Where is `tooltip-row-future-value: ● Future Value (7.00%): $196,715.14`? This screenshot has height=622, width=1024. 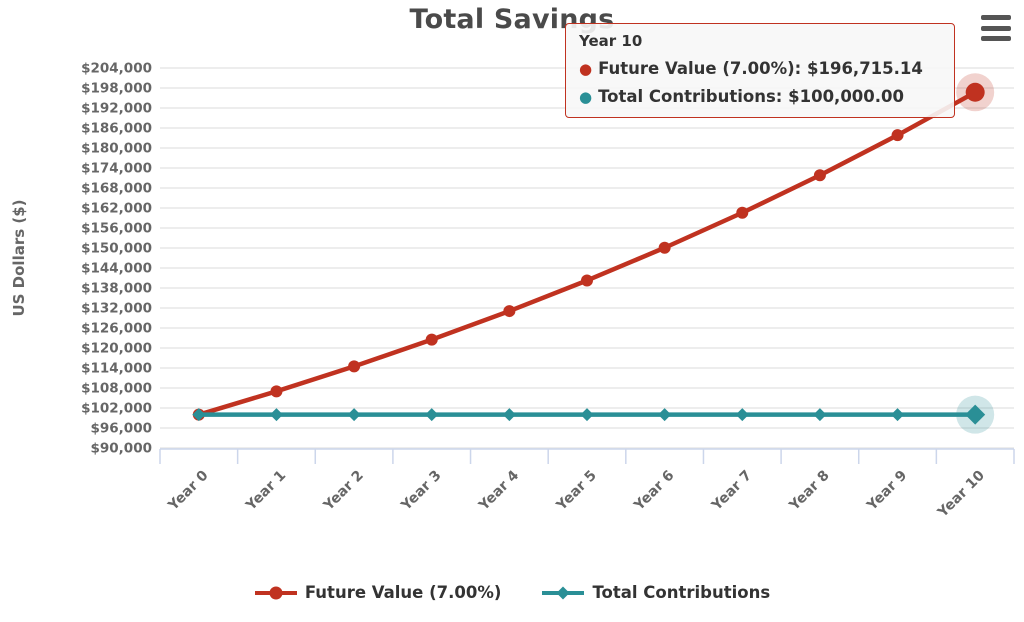
tooltip-row-future-value: ● Future Value (7.00%): $196,715.14 is located at coordinates (761, 69).